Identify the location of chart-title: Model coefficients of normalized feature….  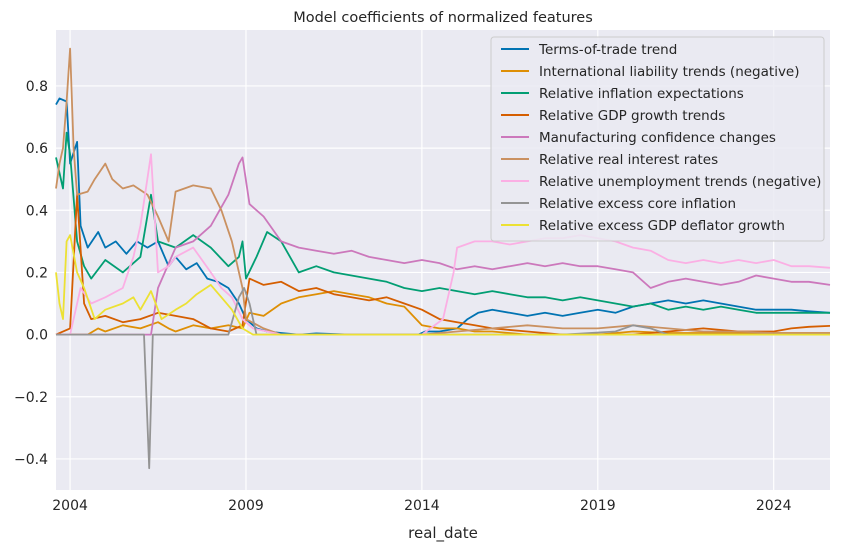
(443, 18).